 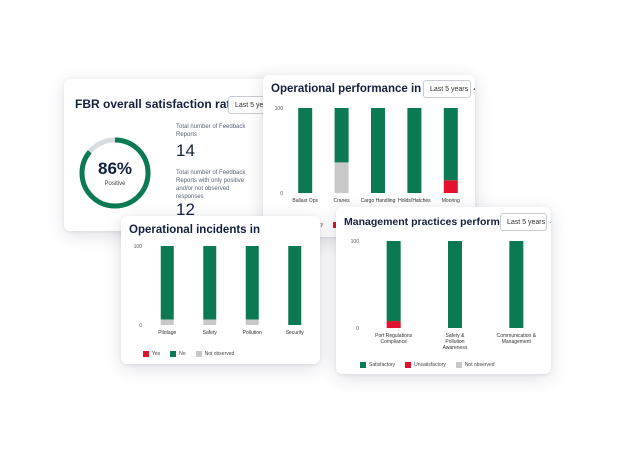 I want to click on mgmt-legend-item: Not observed, so click(x=475, y=365).